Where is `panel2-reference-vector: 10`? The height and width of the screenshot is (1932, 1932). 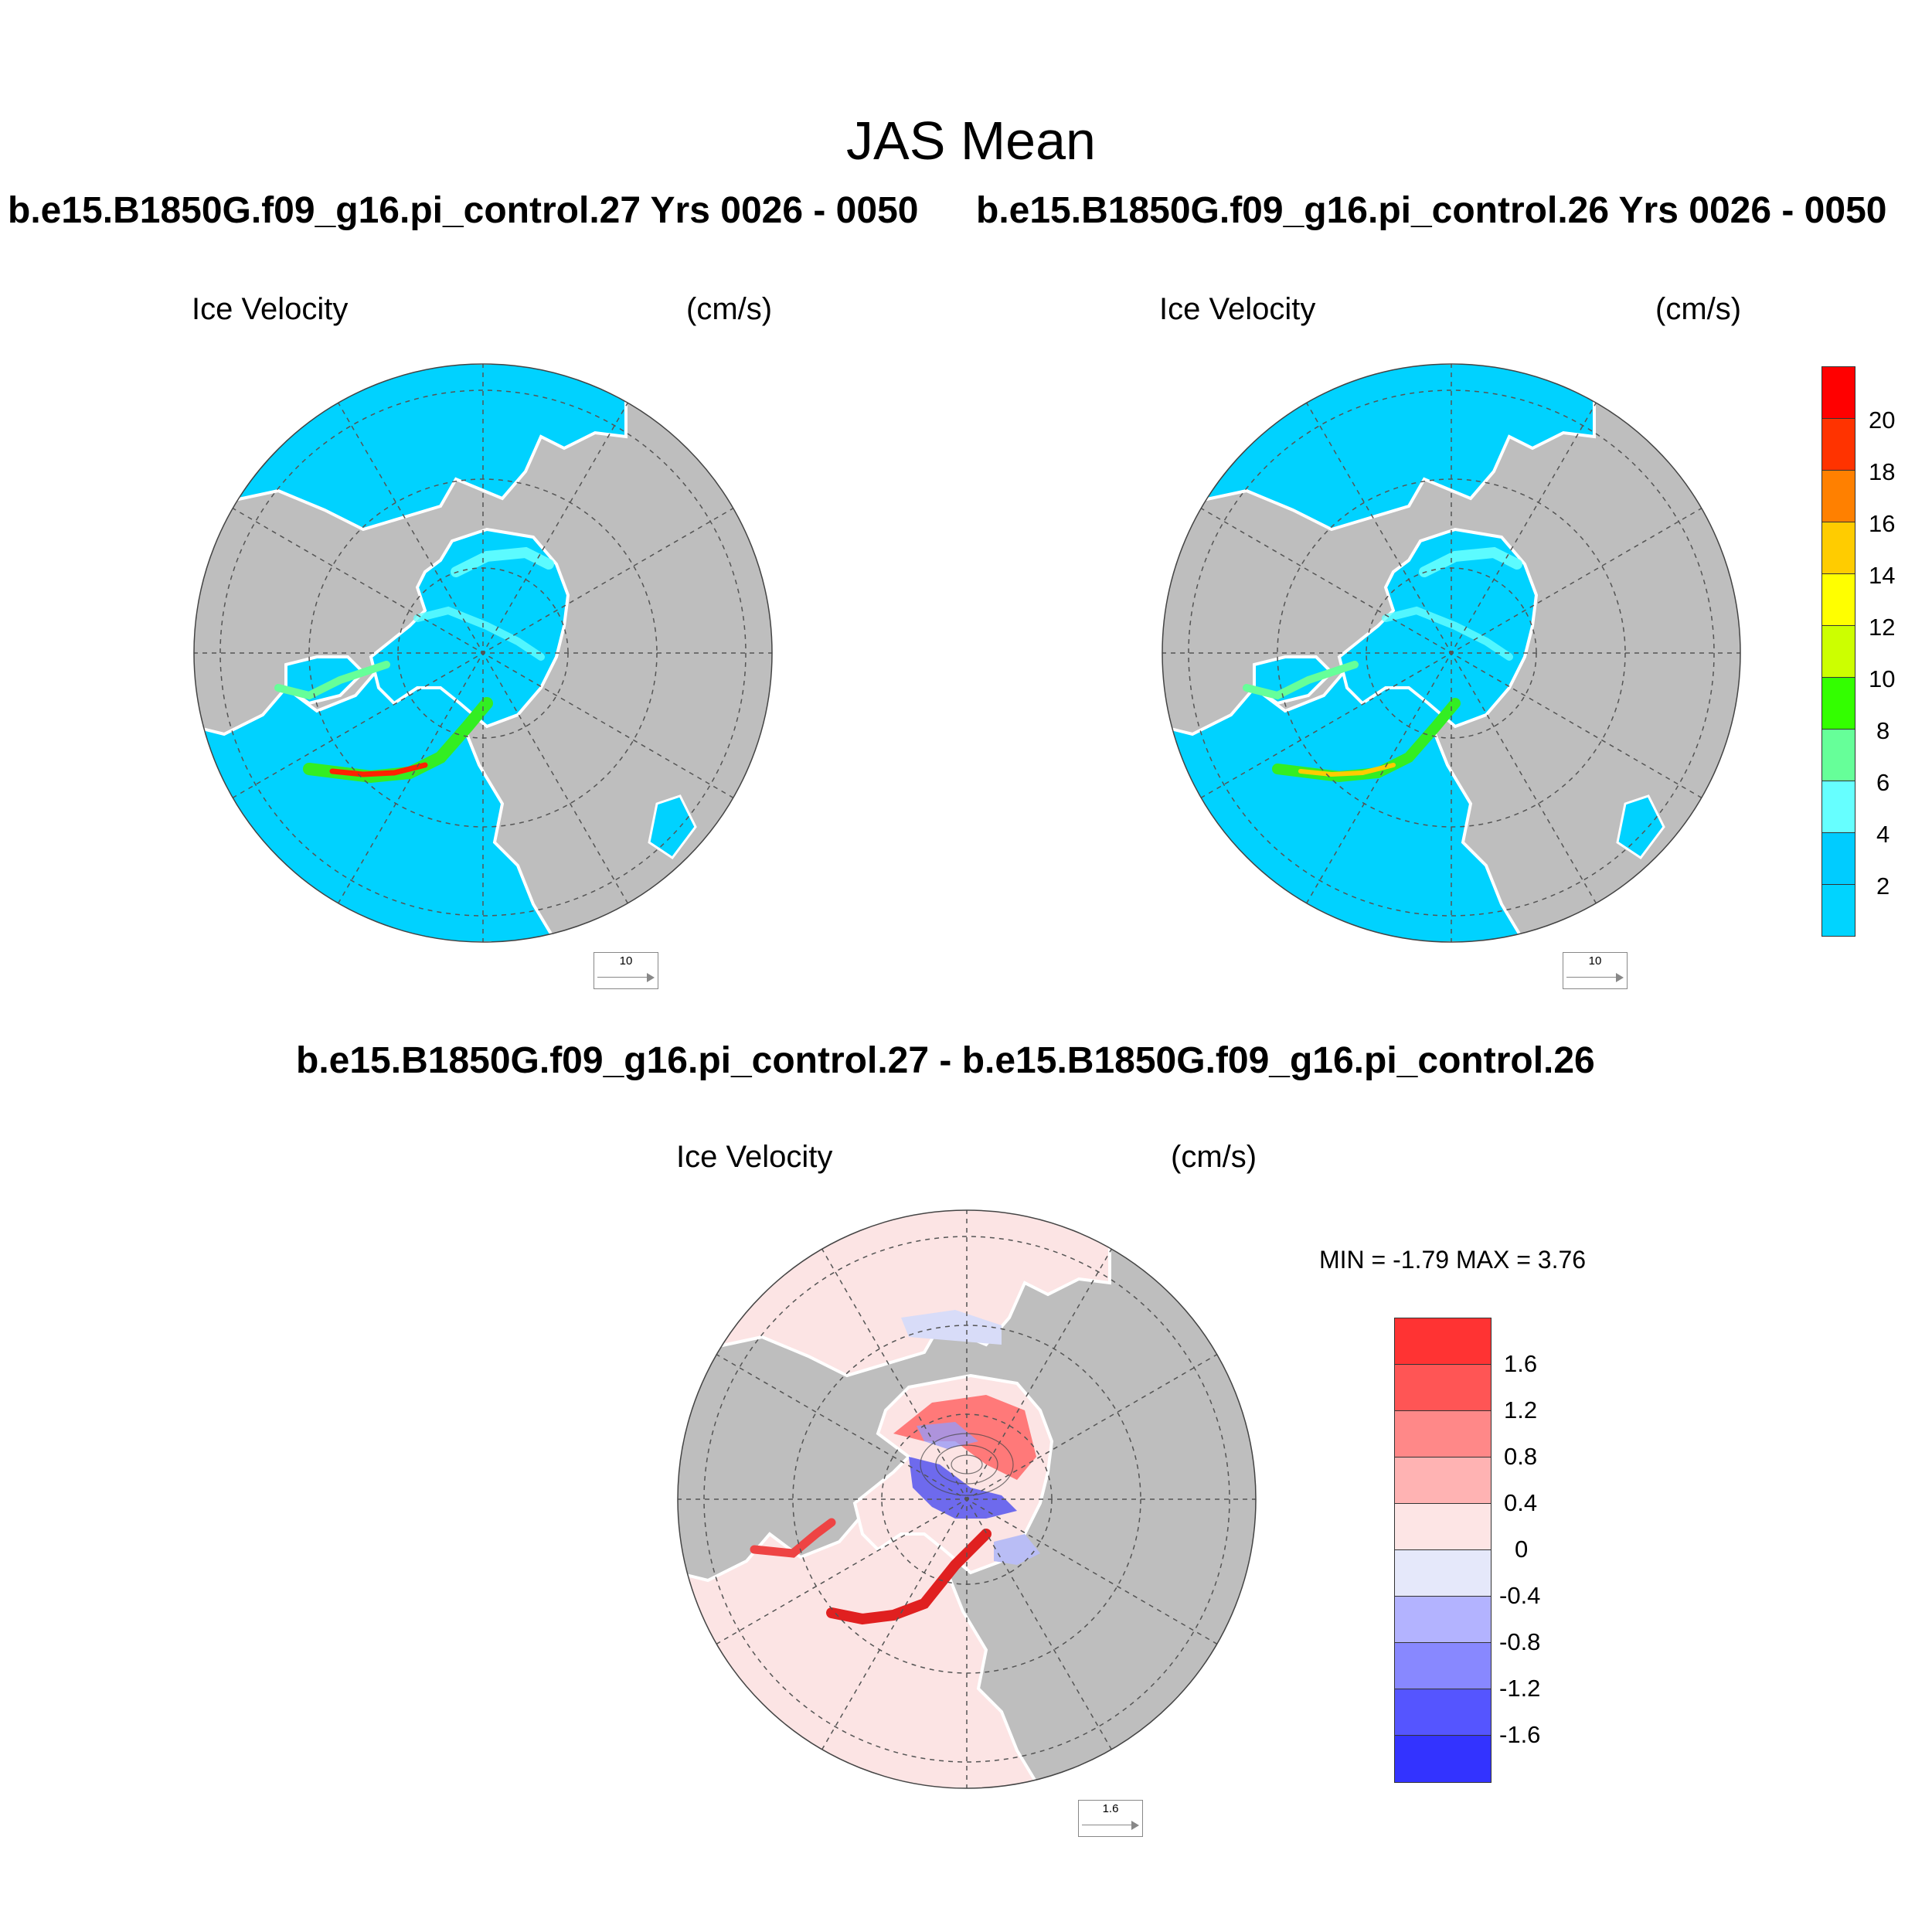
panel2-reference-vector: 10 is located at coordinates (1596, 971).